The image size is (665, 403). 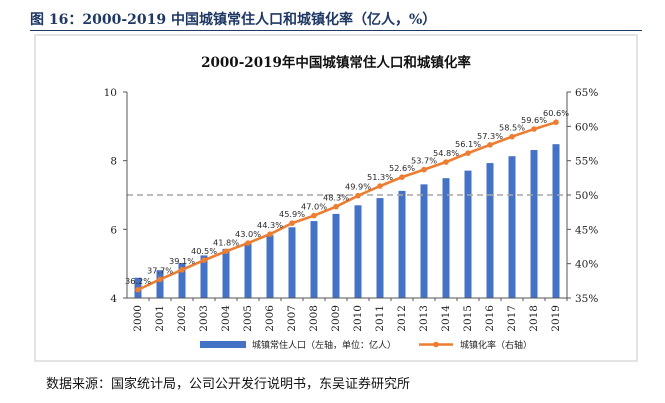 I want to click on bar-2011, so click(x=380, y=248).